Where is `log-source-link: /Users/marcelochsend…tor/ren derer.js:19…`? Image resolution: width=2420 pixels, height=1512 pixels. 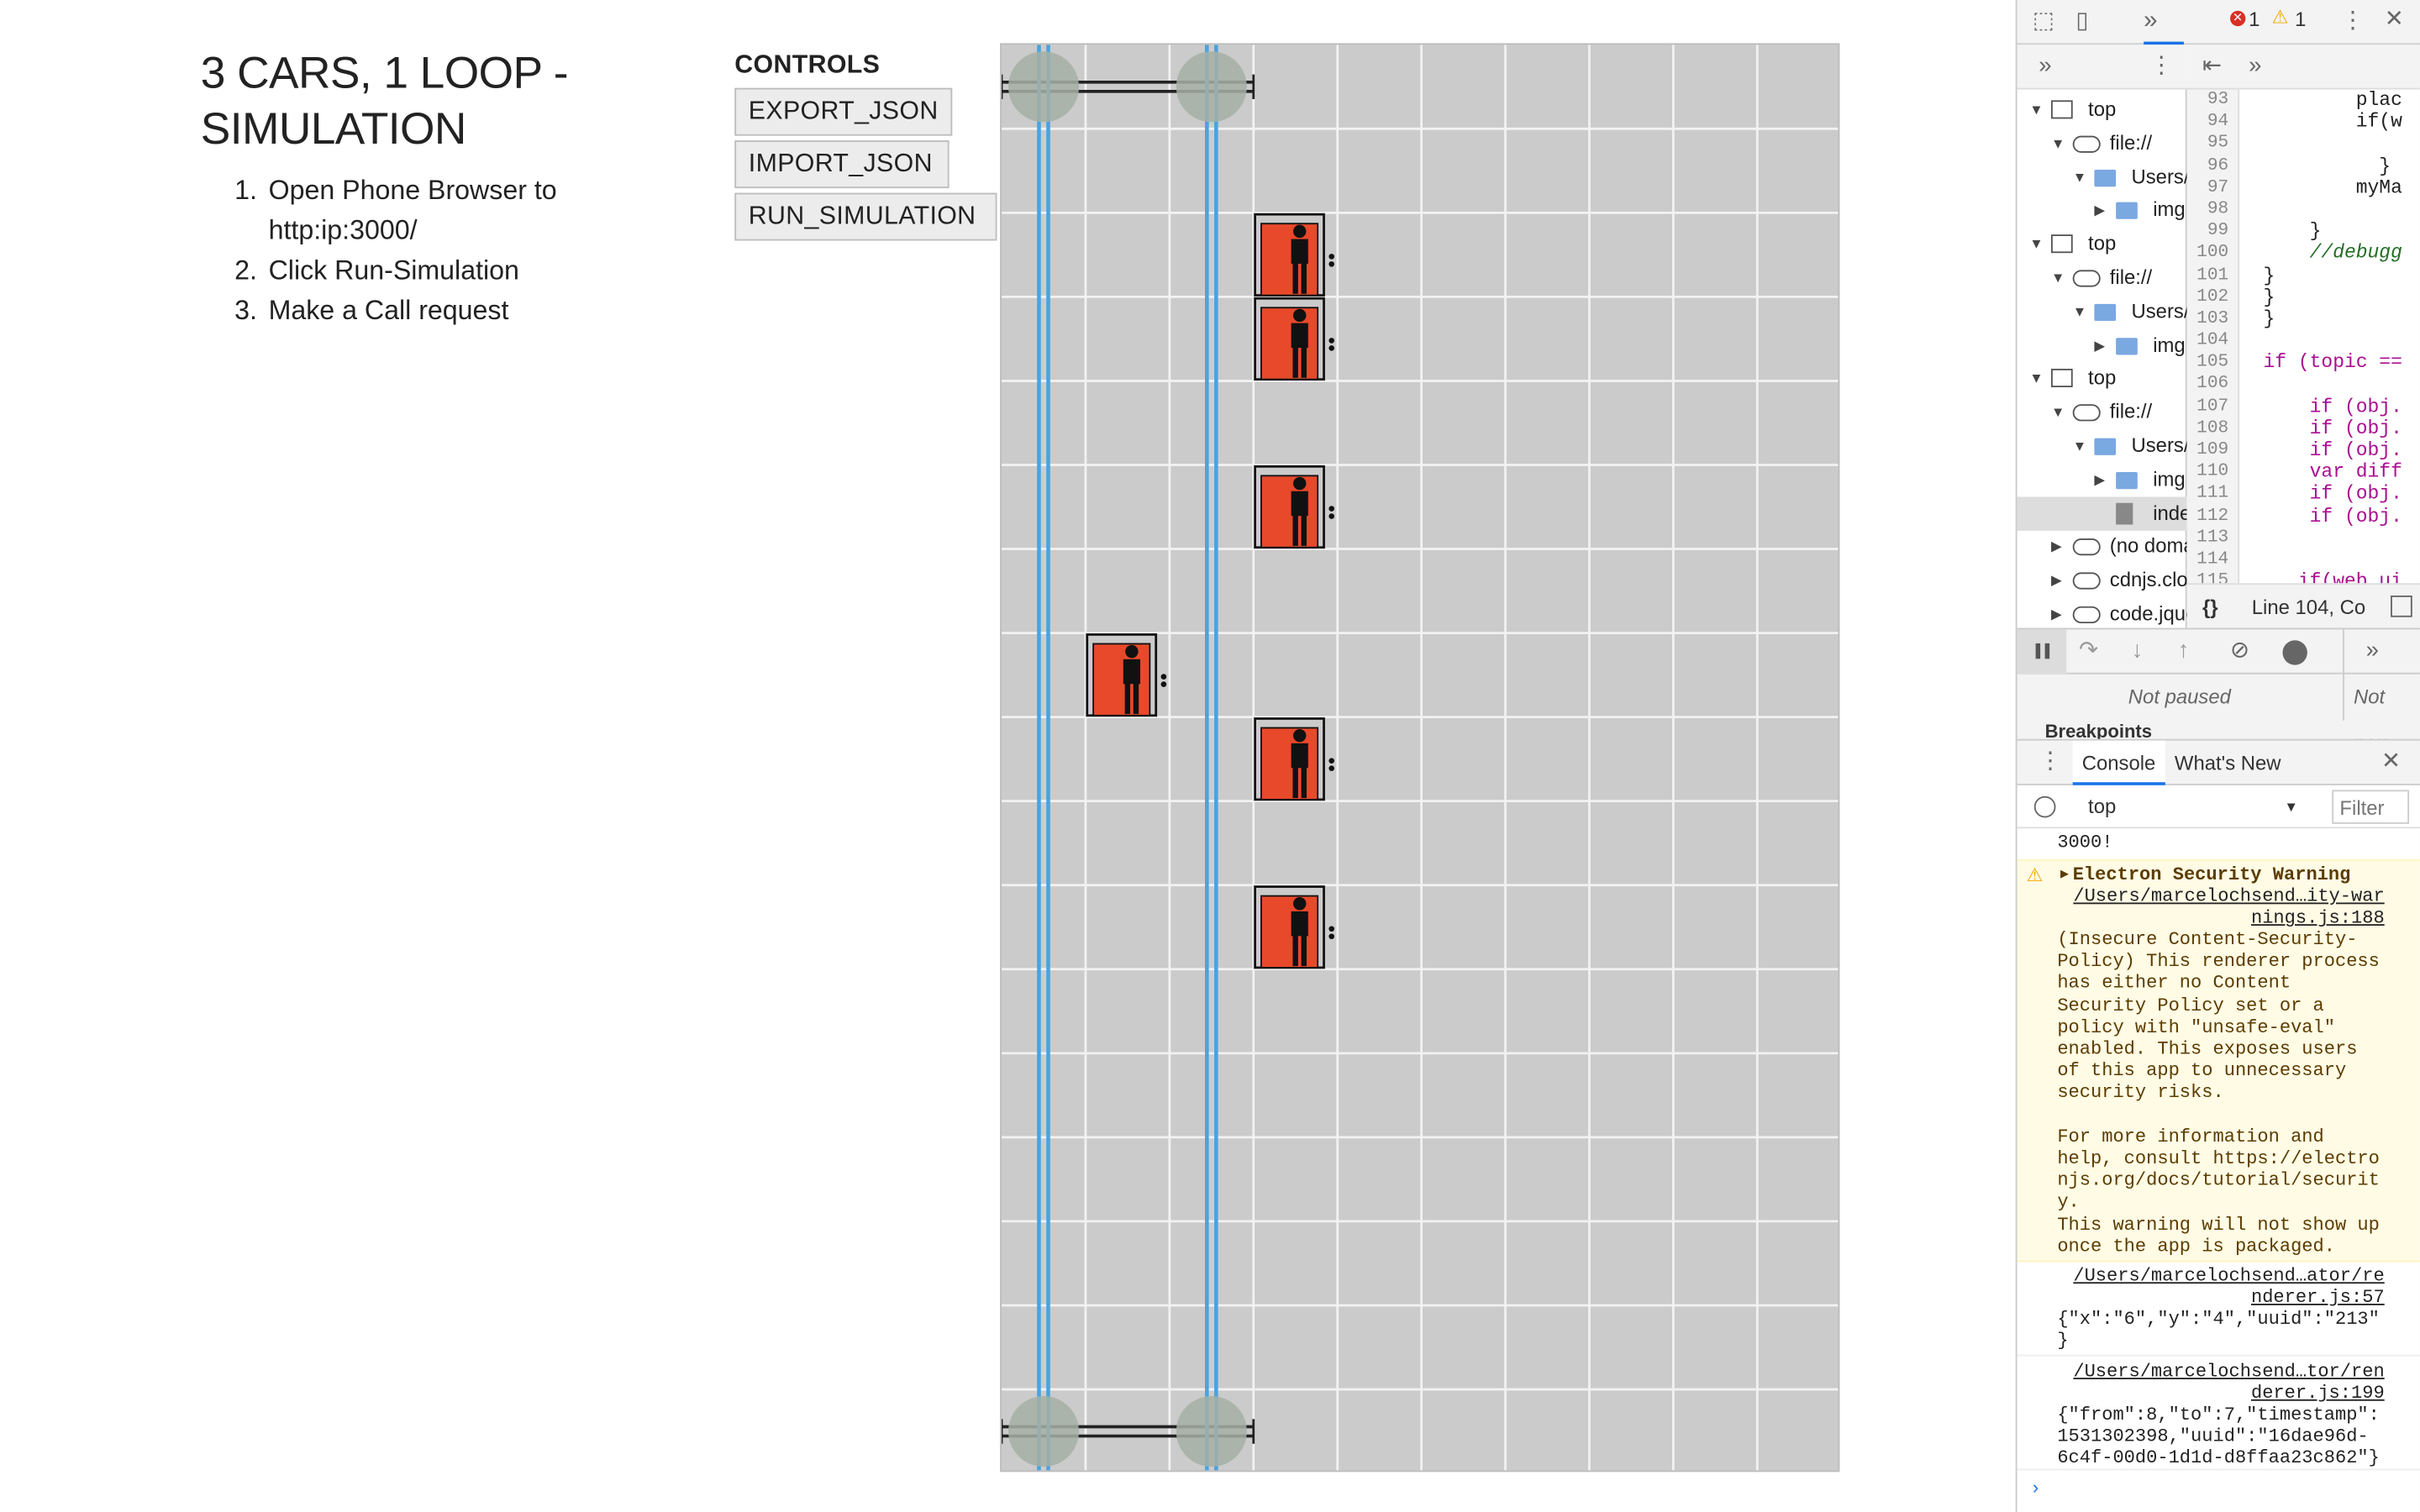 log-source-link: /Users/marcelochsend…tor/ren derer.js:19… is located at coordinates (2229, 1382).